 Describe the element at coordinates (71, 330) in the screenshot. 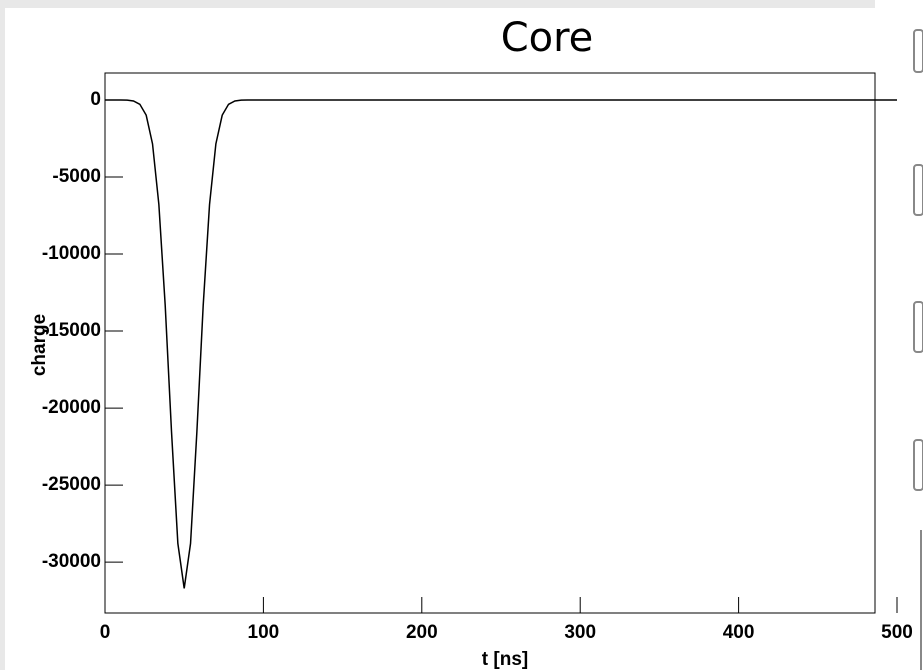

I see `y-tick-label: -15000` at that location.